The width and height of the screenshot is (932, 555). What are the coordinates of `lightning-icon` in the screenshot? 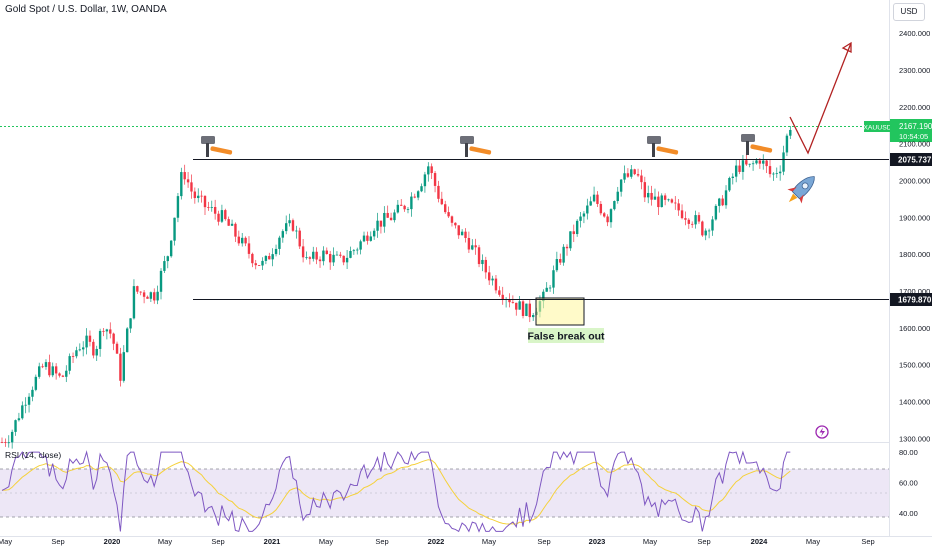 It's located at (822, 432).